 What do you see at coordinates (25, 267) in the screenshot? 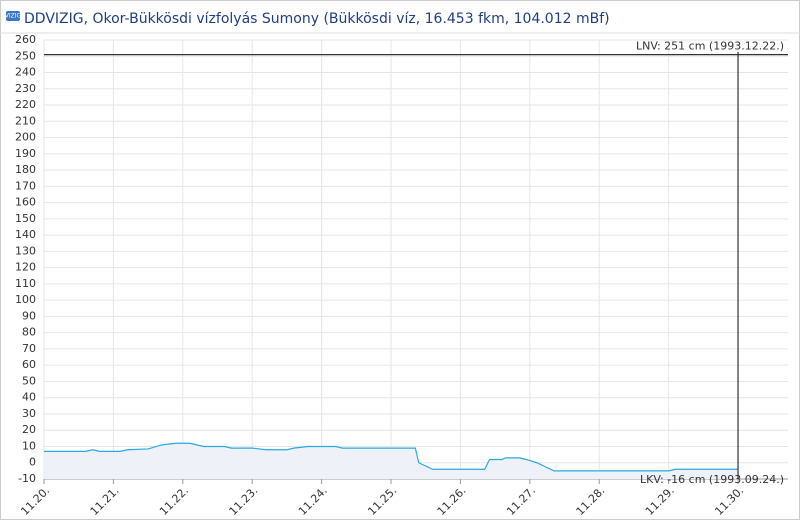
I see `y-tick-label: 120` at bounding box center [25, 267].